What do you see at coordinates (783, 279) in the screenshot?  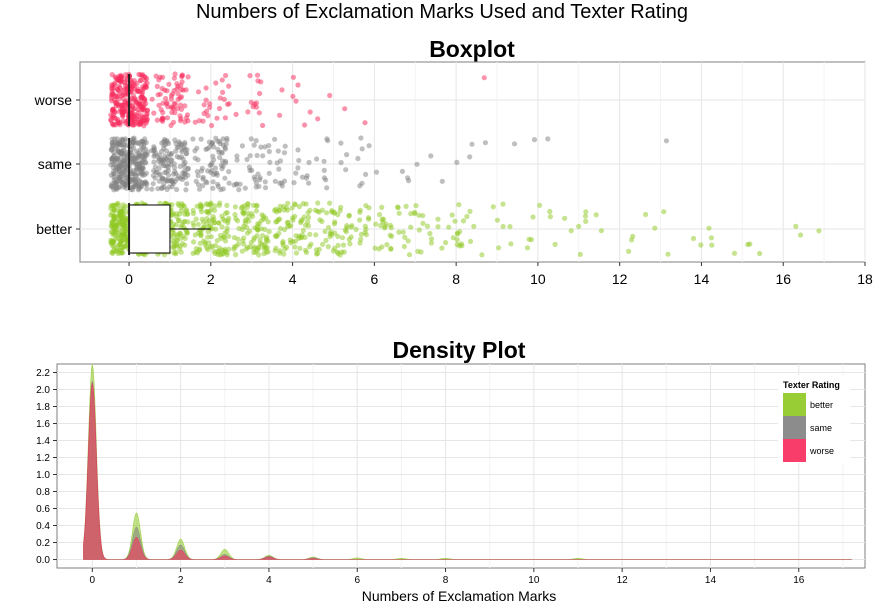 I see `boxplot-x-tick-label: 16` at bounding box center [783, 279].